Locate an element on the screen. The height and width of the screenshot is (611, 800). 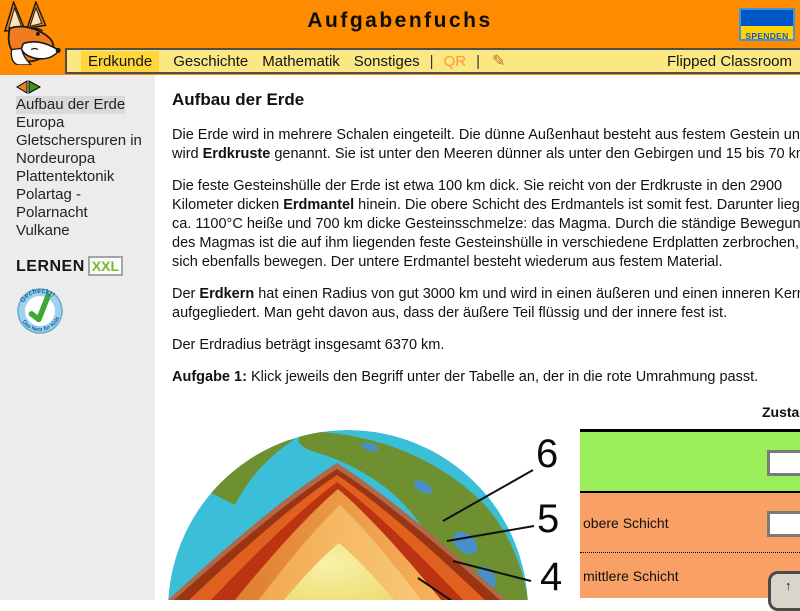
flag-yellow-stripe: SPENDEN is located at coordinates (767, 32).